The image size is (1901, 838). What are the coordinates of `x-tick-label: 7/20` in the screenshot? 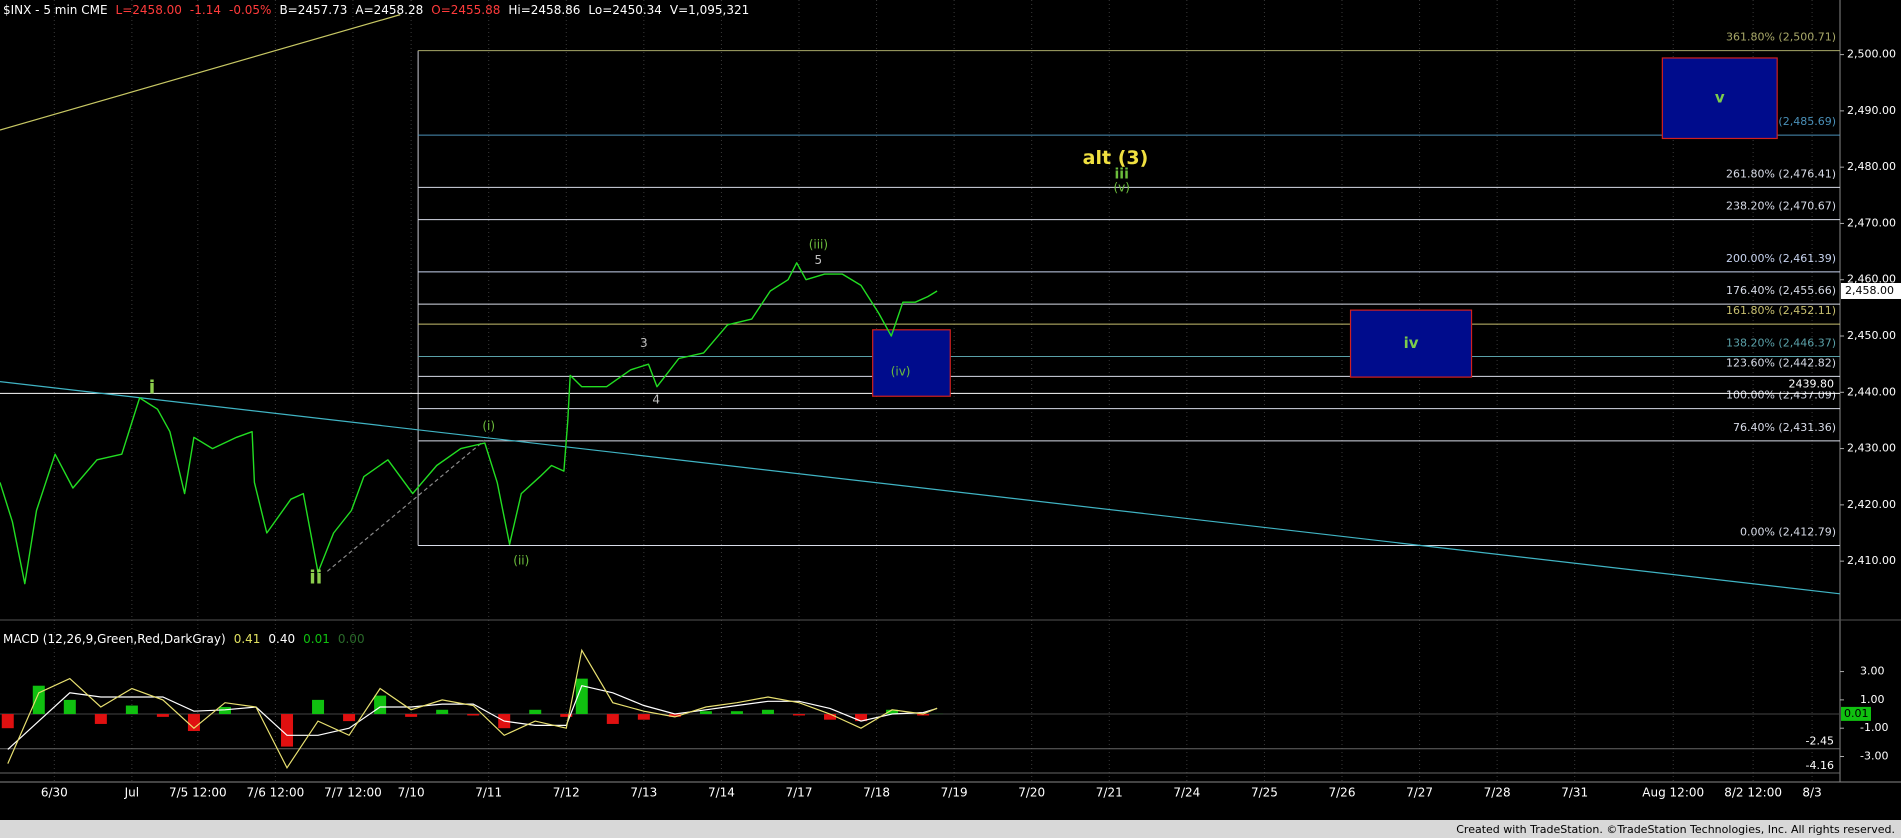 It's located at (1031, 793).